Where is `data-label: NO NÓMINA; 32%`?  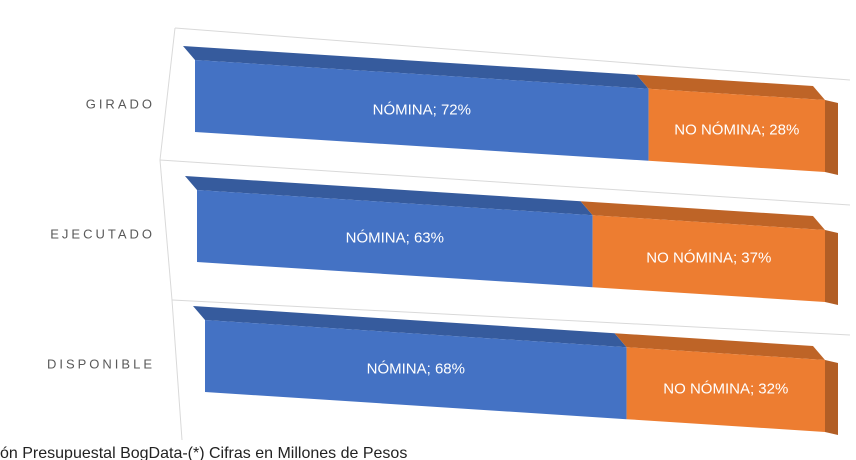
data-label: NO NÓMINA; 32% is located at coordinates (725, 389).